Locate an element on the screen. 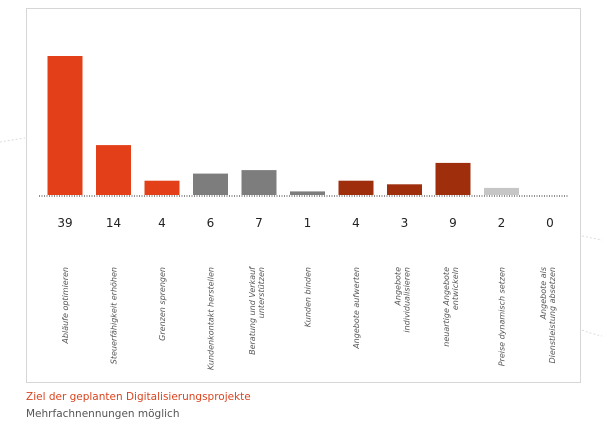 Image resolution: width=602 pixels, height=439 pixels. category-label-line: Kundenkontakt herstellen is located at coordinates (211, 318).